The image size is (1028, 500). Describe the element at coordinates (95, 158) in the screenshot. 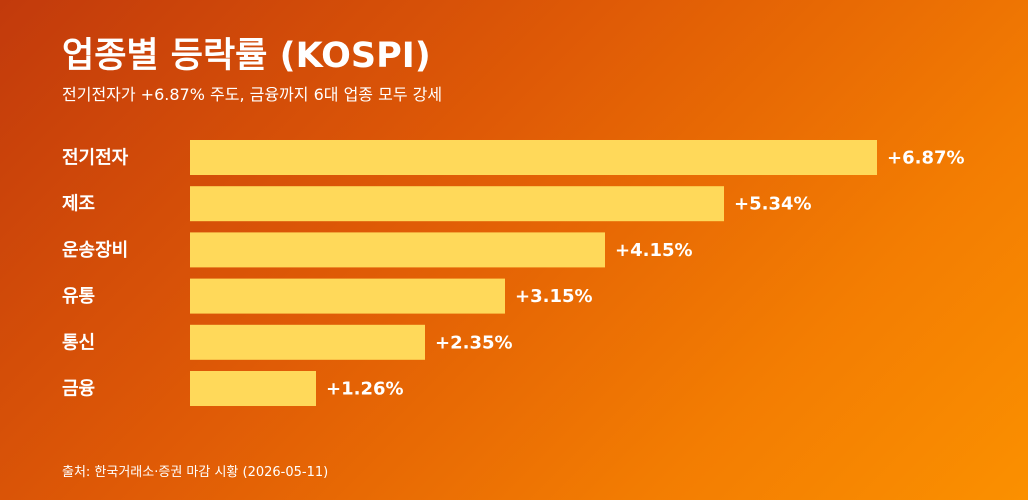

I see `category-label: 전기전자` at that location.